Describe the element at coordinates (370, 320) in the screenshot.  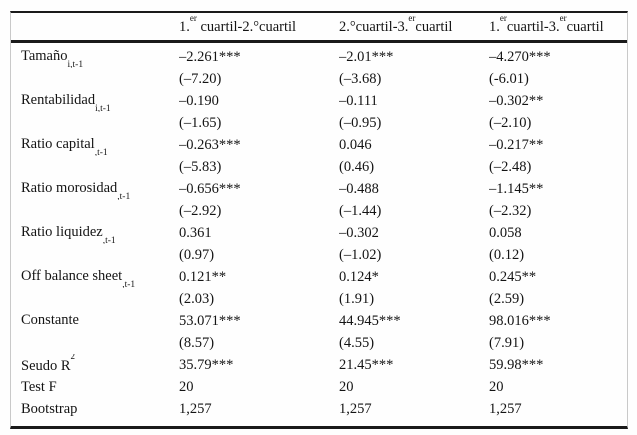
I see `coef-cell: 44.945***` at that location.